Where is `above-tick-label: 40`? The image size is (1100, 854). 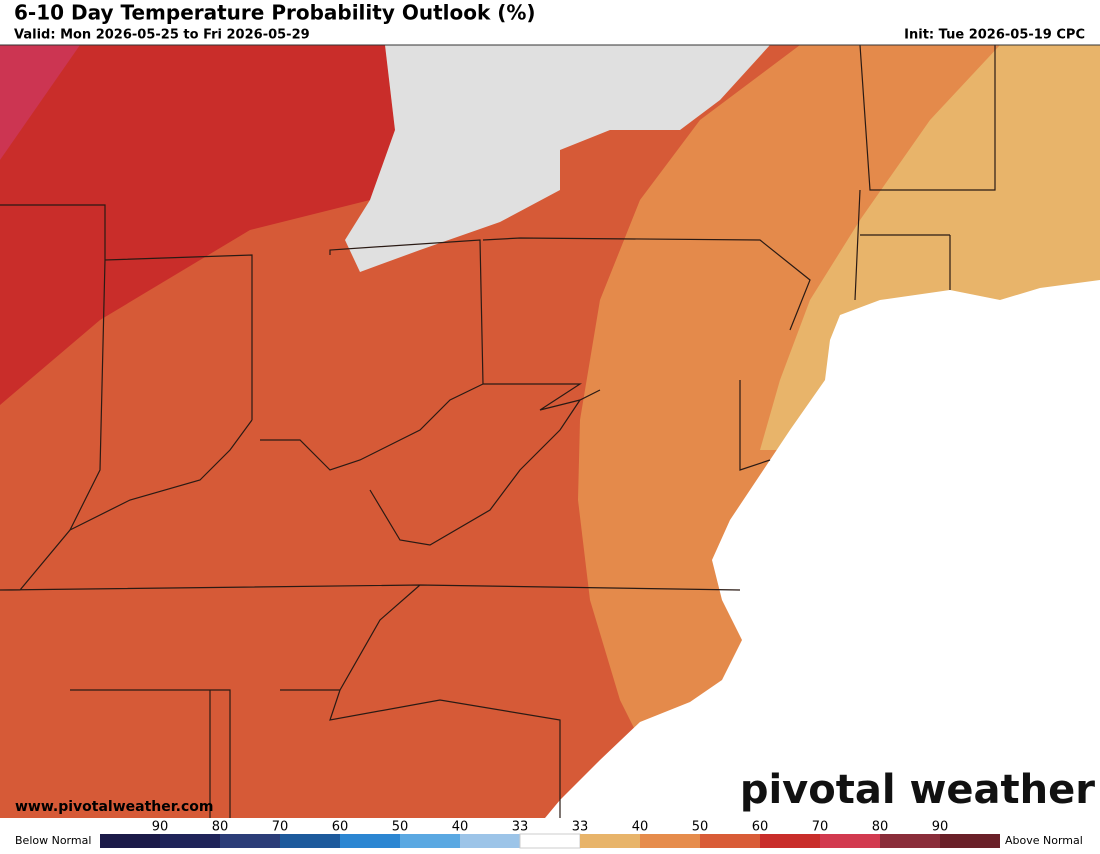
above-tick-label: 40 is located at coordinates (640, 827).